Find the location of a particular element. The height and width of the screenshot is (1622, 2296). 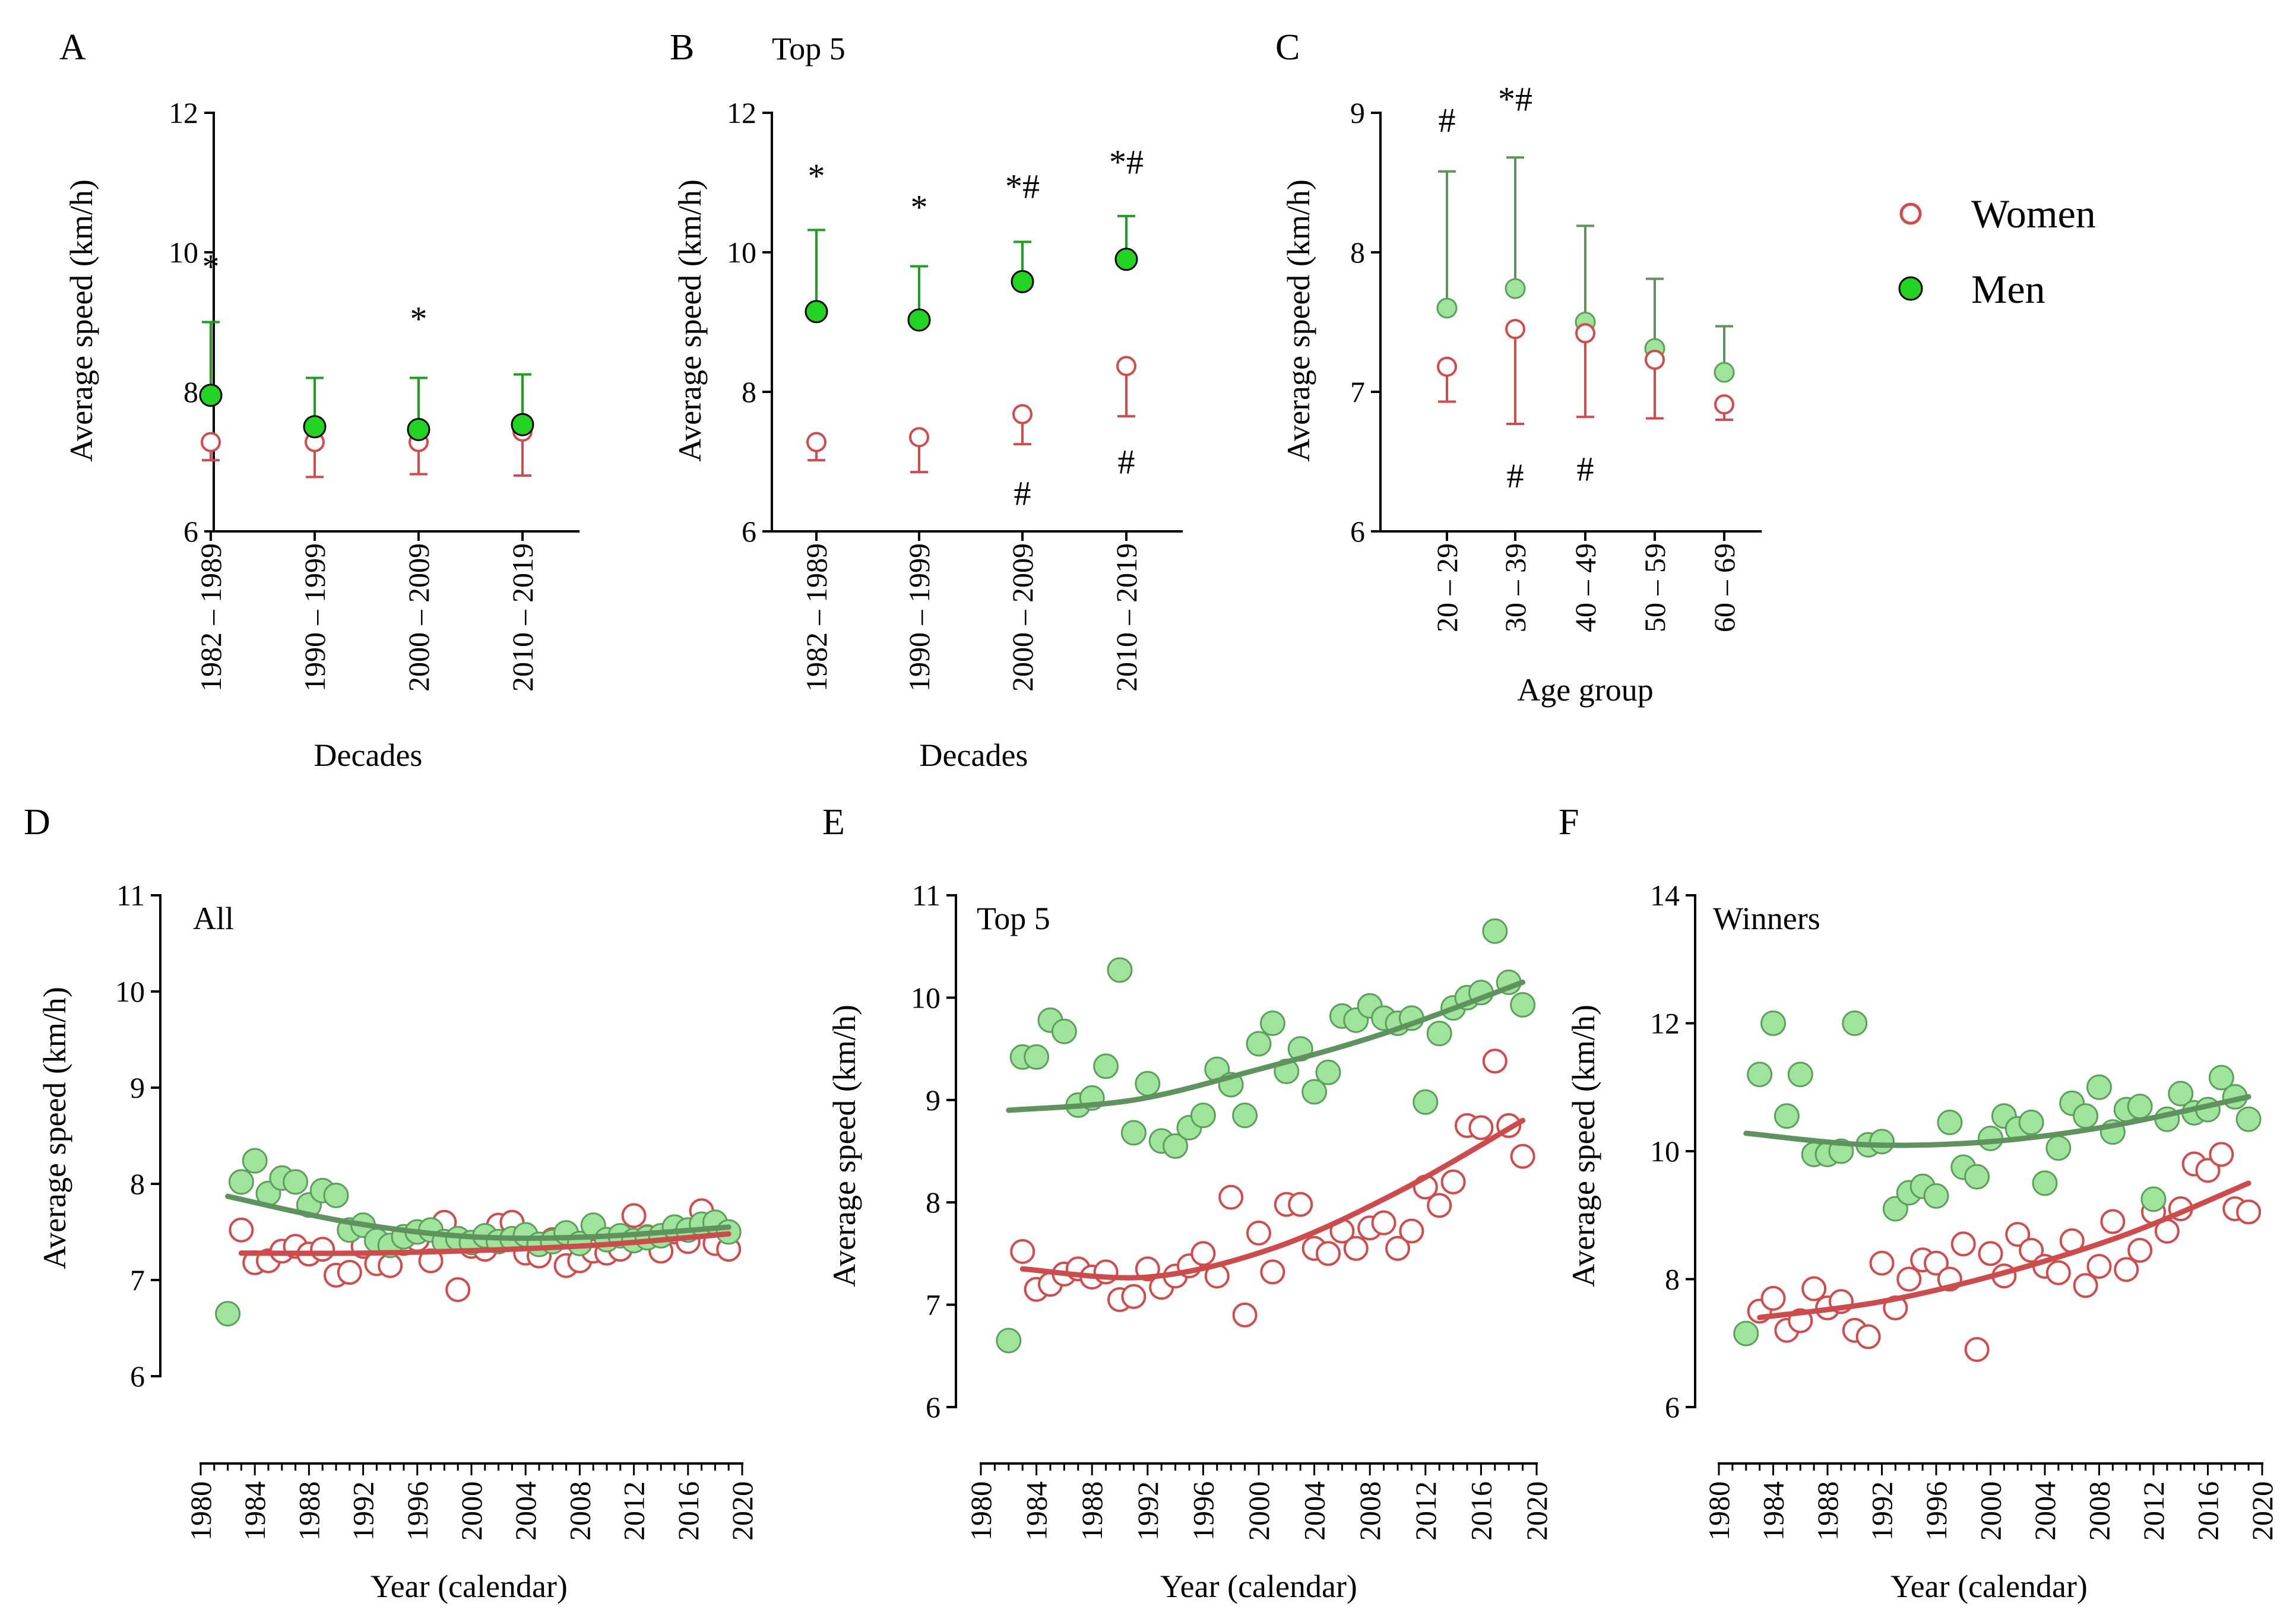

x-tick-label: 2020 is located at coordinates (1536, 1511).